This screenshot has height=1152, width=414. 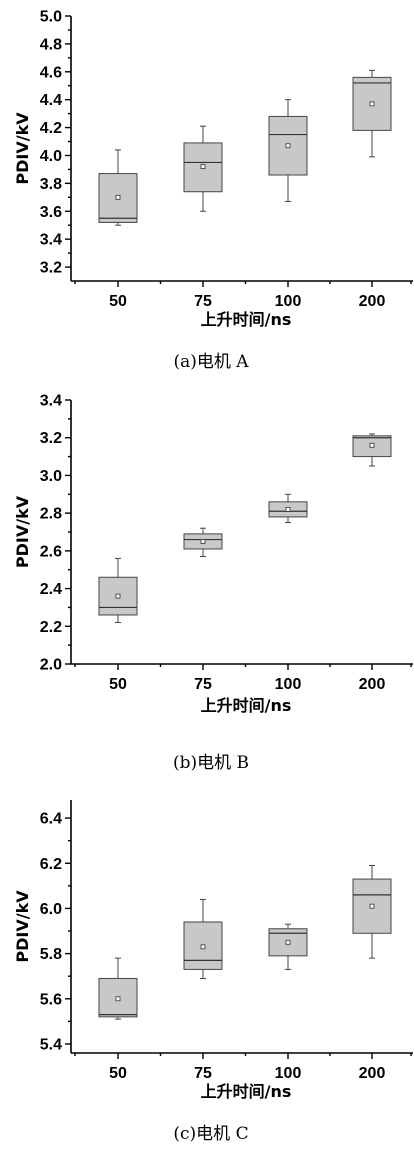 What do you see at coordinates (51, 72) in the screenshot?
I see `y-tick-label: 4.6` at bounding box center [51, 72].